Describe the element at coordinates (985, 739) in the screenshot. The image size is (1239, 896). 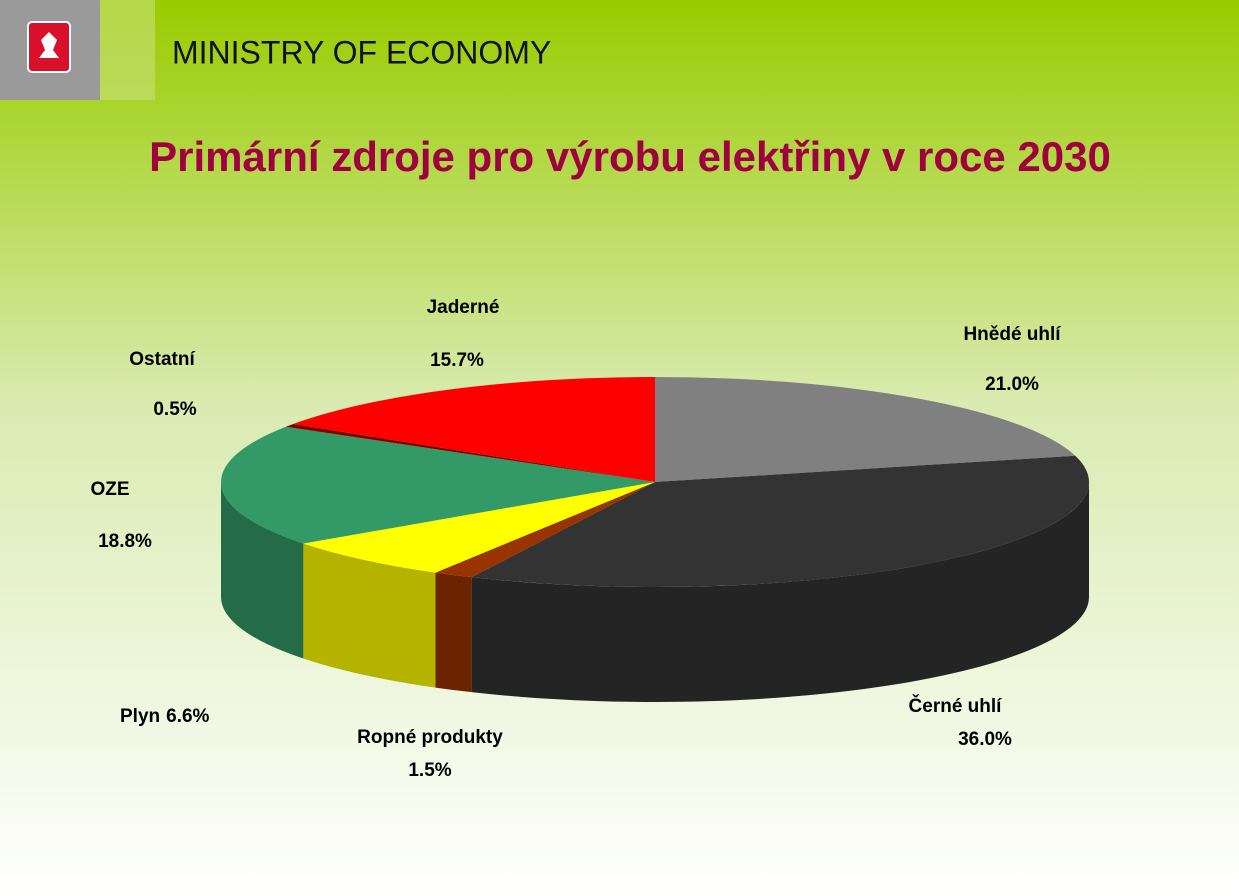
I see `value-label: 36.0%` at that location.